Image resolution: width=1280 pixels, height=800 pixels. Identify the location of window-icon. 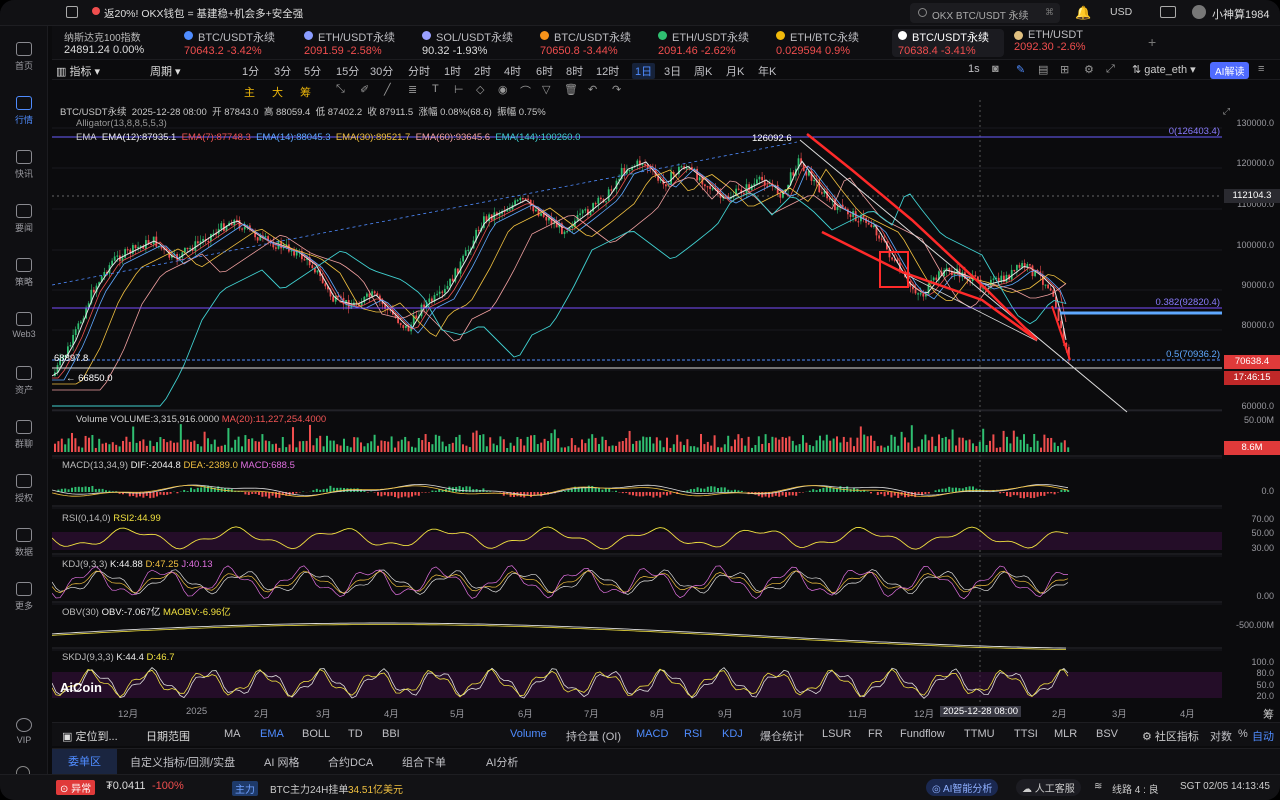
(72, 12).